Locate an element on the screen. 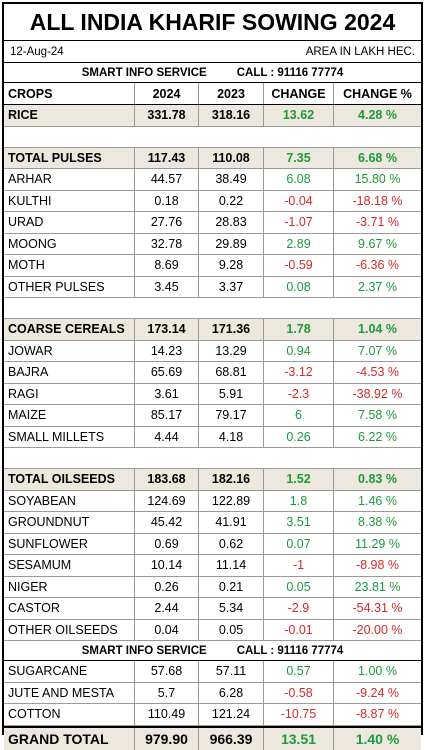 Image resolution: width=425 pixels, height=750 pixels. value-2024: 979.90 is located at coordinates (167, 738).